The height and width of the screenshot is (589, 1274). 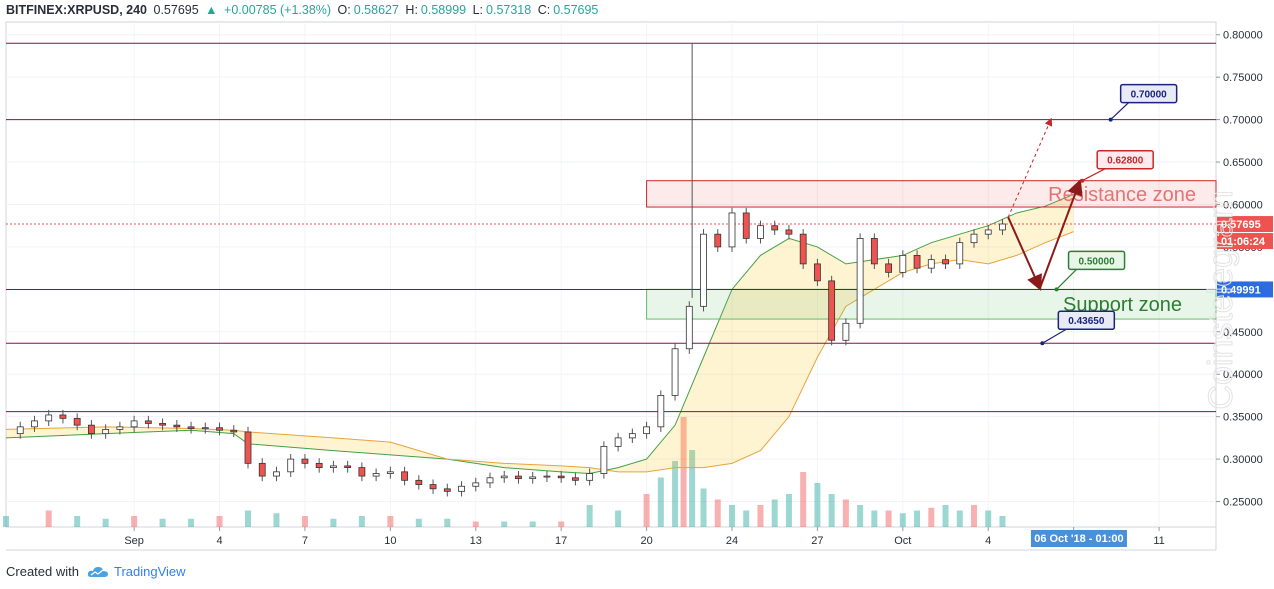 I want to click on y-tick-label-8: 0.40000, so click(x=1243, y=375).